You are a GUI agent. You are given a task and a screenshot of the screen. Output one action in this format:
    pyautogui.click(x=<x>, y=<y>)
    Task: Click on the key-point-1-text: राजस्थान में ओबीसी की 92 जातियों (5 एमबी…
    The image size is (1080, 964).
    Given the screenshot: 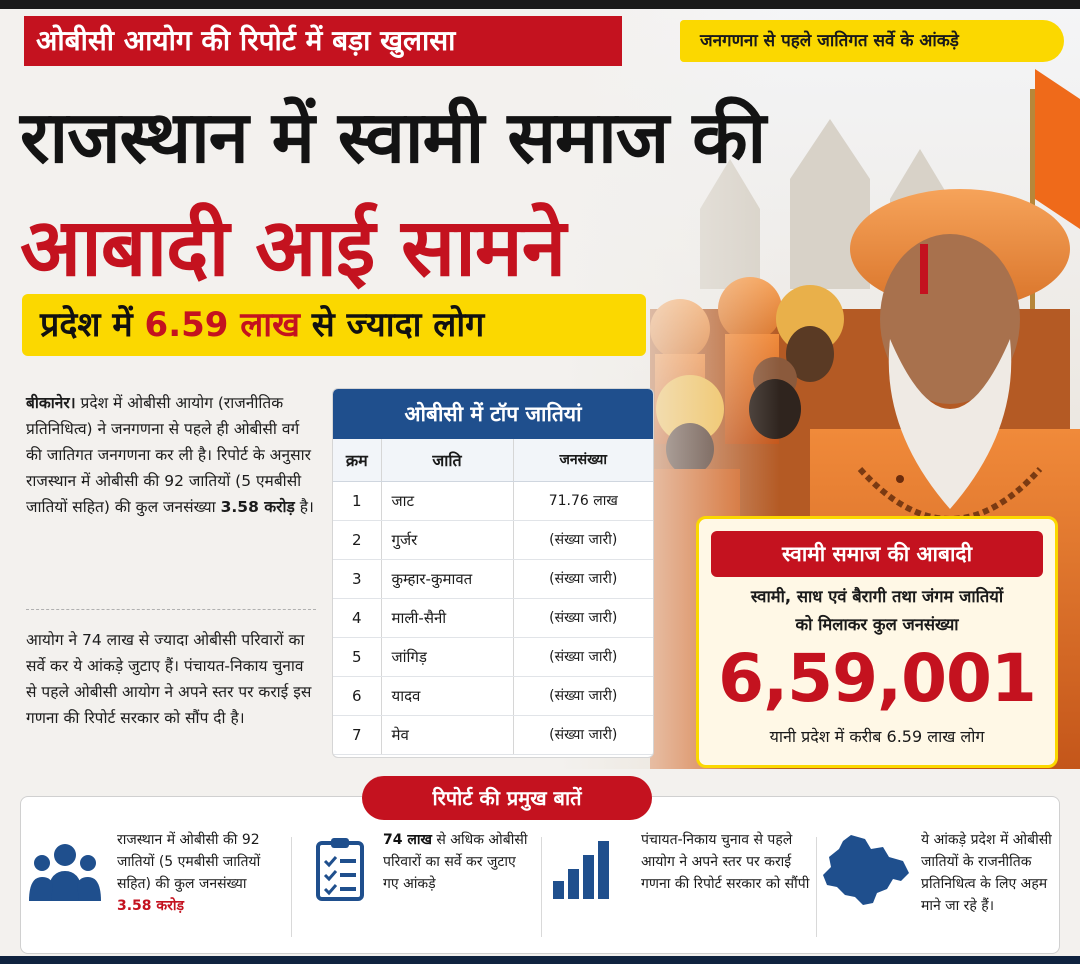 What is the action you would take?
    pyautogui.click(x=197, y=873)
    